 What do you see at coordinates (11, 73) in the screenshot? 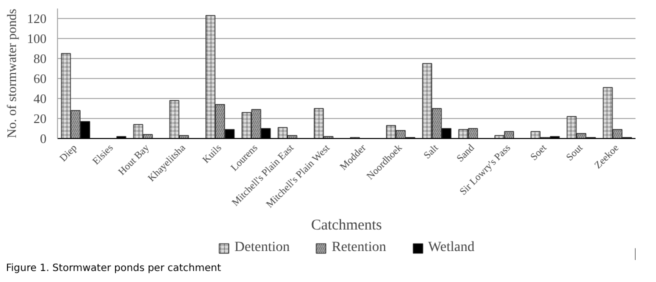
I see `y-axis-title: No. of stormwater ponds` at bounding box center [11, 73].